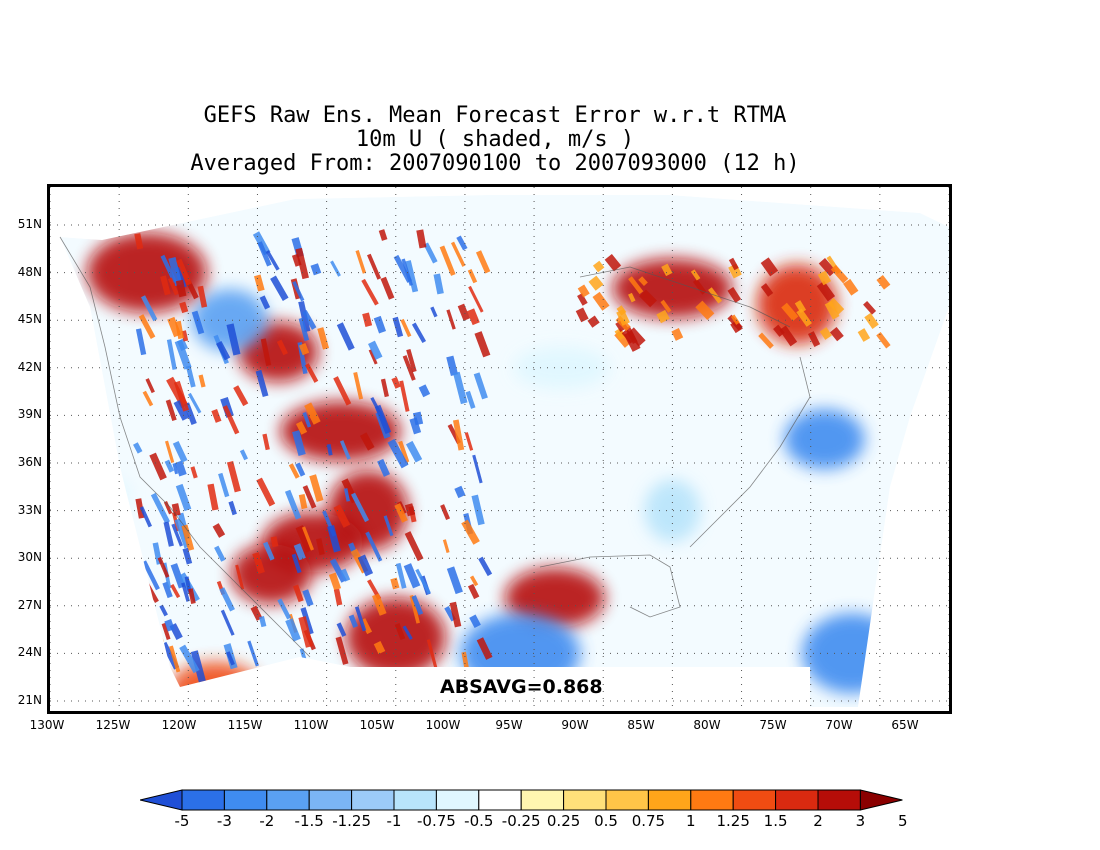 The width and height of the screenshot is (1100, 850). I want to click on colorbar-tick-label: -1, so click(394, 821).